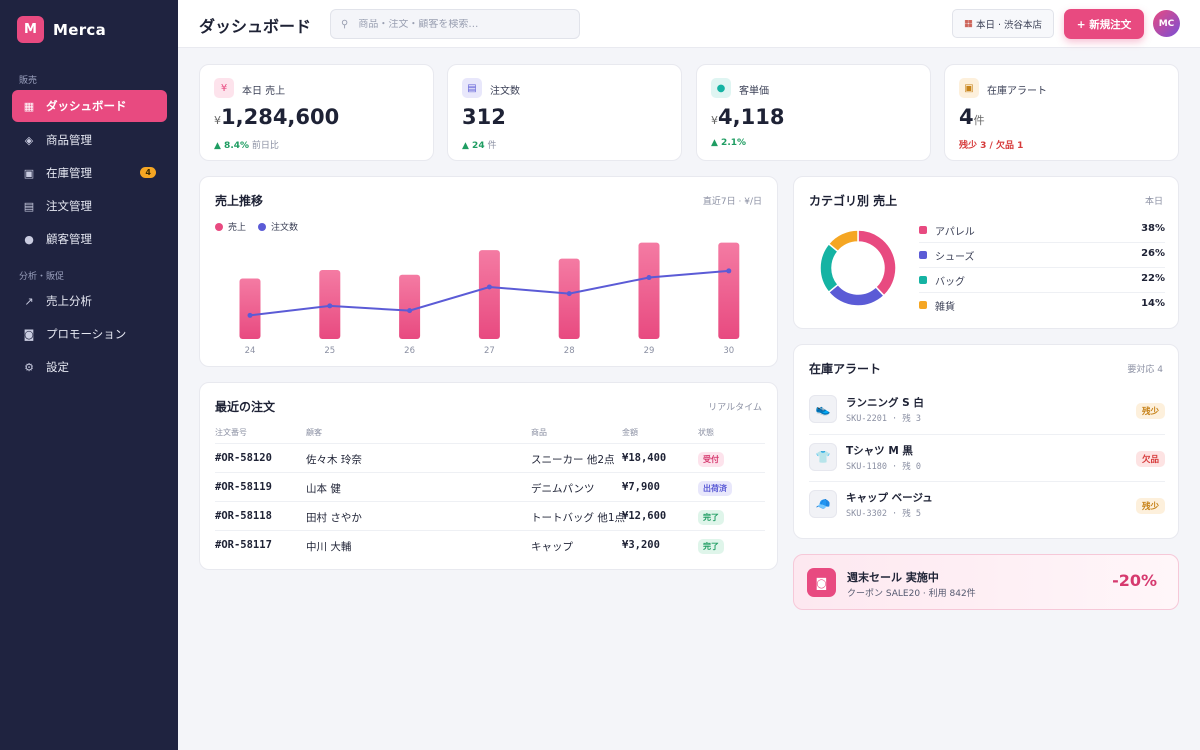 This screenshot has height=750, width=1200. What do you see at coordinates (323, 489) in the screenshot?
I see `order-customer: 山本 健` at bounding box center [323, 489].